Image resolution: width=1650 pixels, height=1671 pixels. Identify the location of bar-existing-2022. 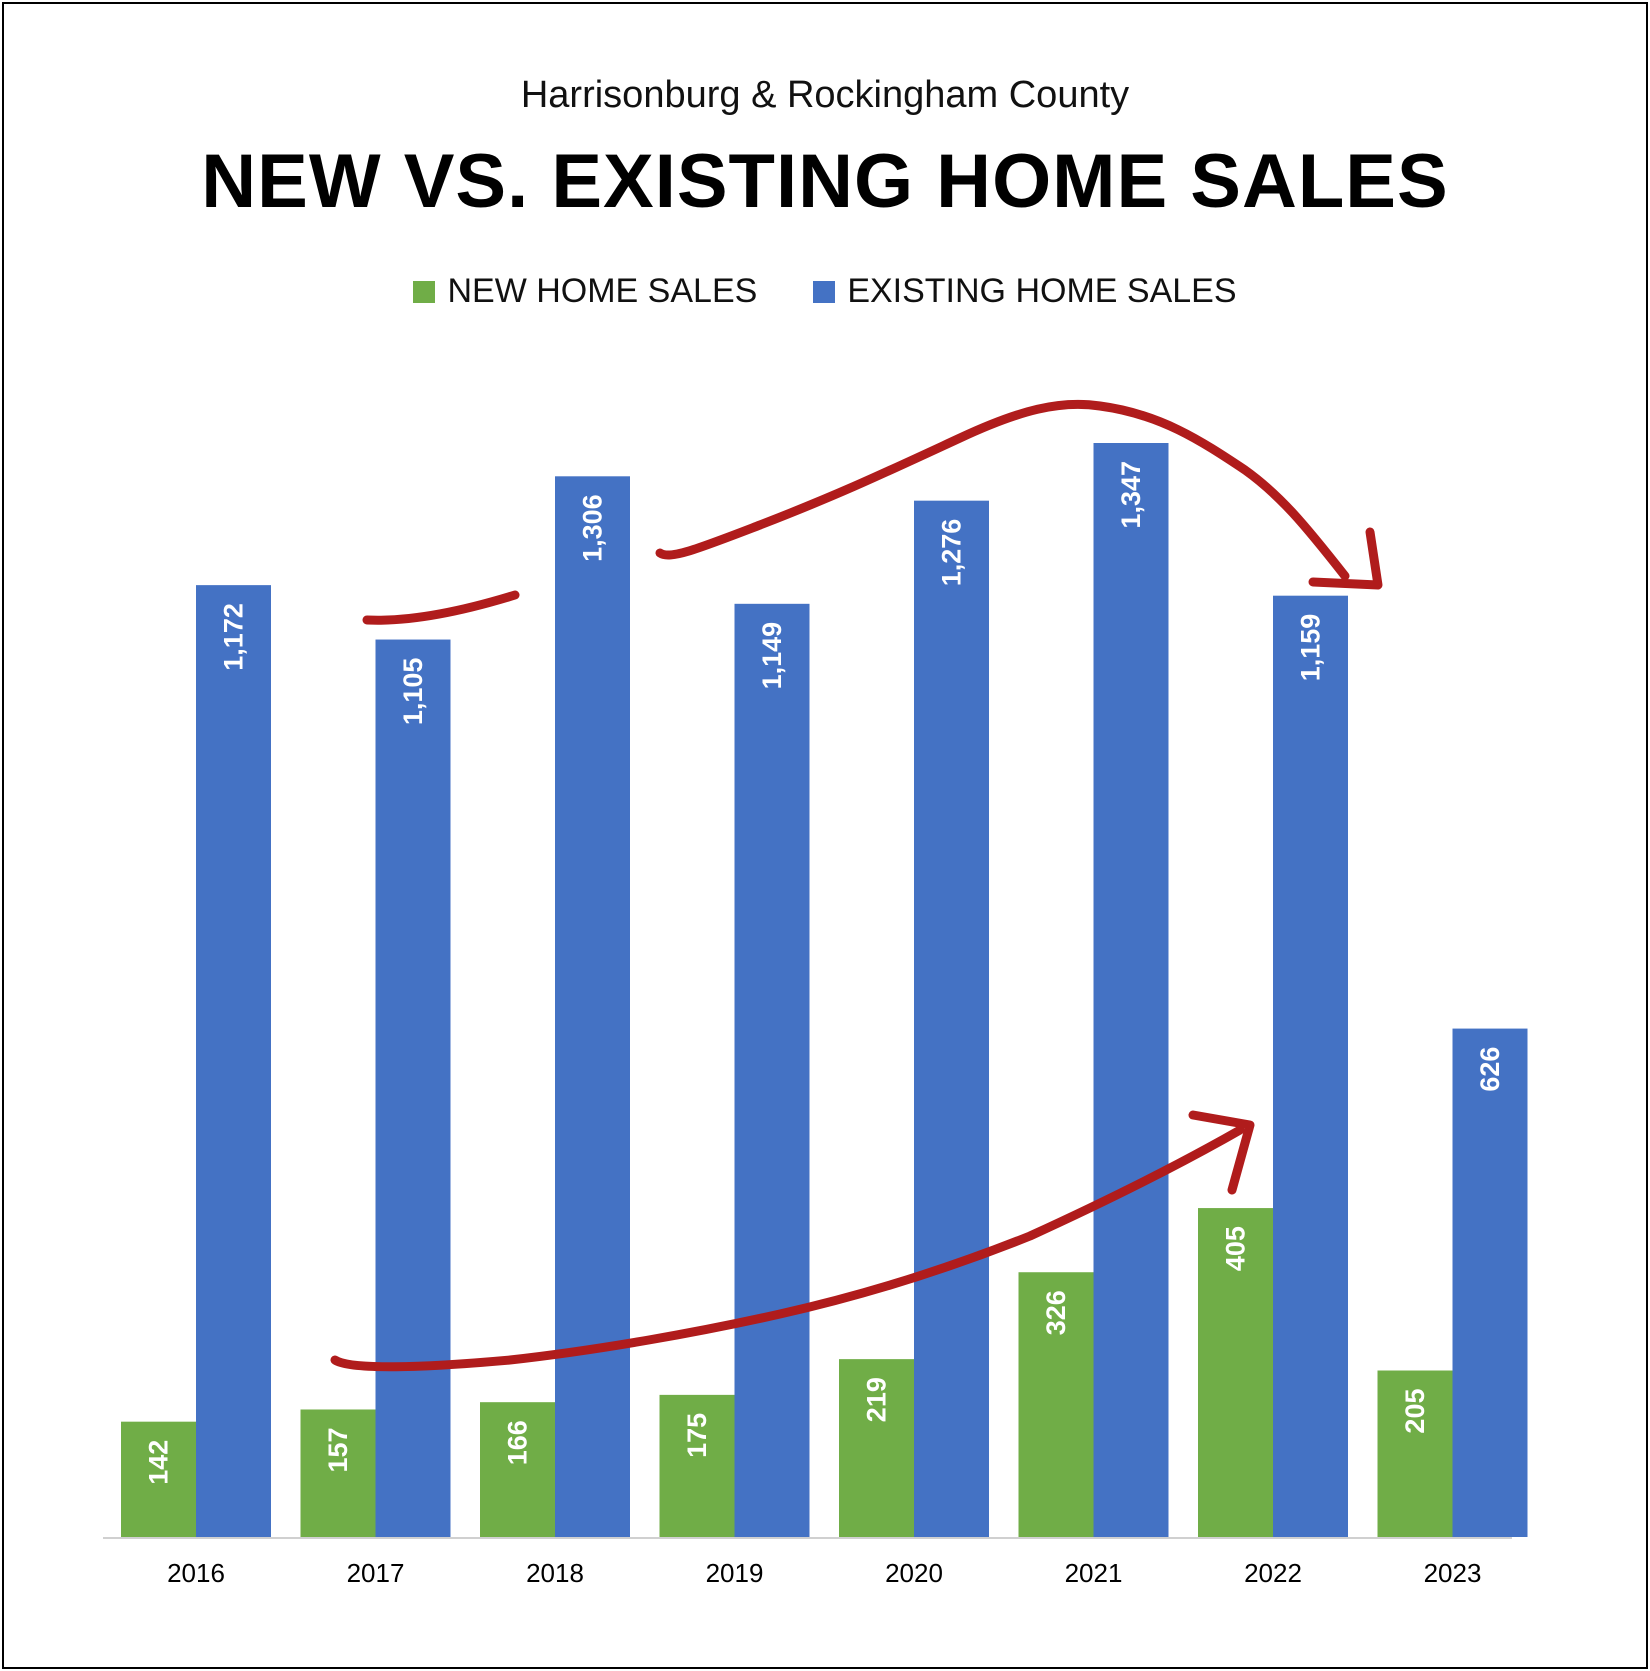
(1310, 1066).